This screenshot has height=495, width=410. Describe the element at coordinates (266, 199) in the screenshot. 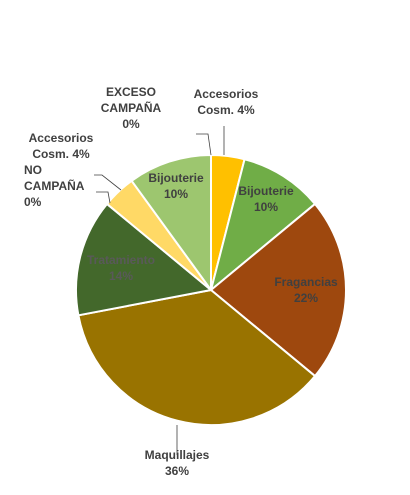

I see `data-label-bijouterie-1: Bijouterie 10%` at that location.